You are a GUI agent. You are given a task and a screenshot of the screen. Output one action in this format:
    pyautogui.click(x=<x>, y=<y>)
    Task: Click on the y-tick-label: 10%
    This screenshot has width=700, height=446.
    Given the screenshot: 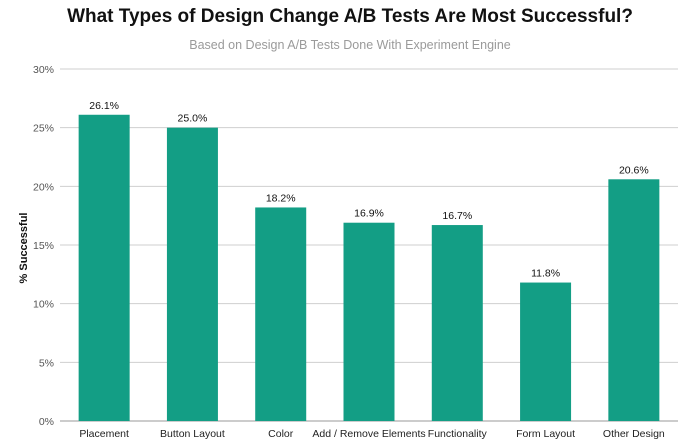 What is the action you would take?
    pyautogui.click(x=43, y=305)
    